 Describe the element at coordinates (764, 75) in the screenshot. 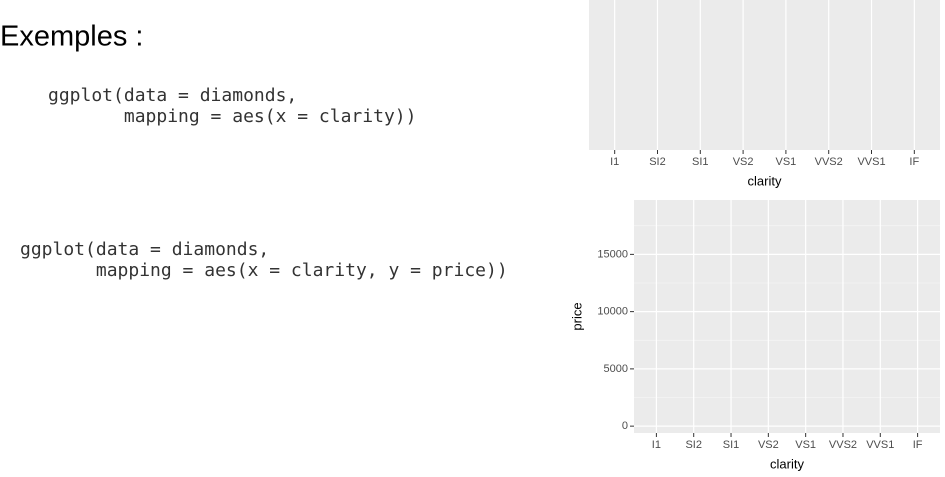

I see `panel` at that location.